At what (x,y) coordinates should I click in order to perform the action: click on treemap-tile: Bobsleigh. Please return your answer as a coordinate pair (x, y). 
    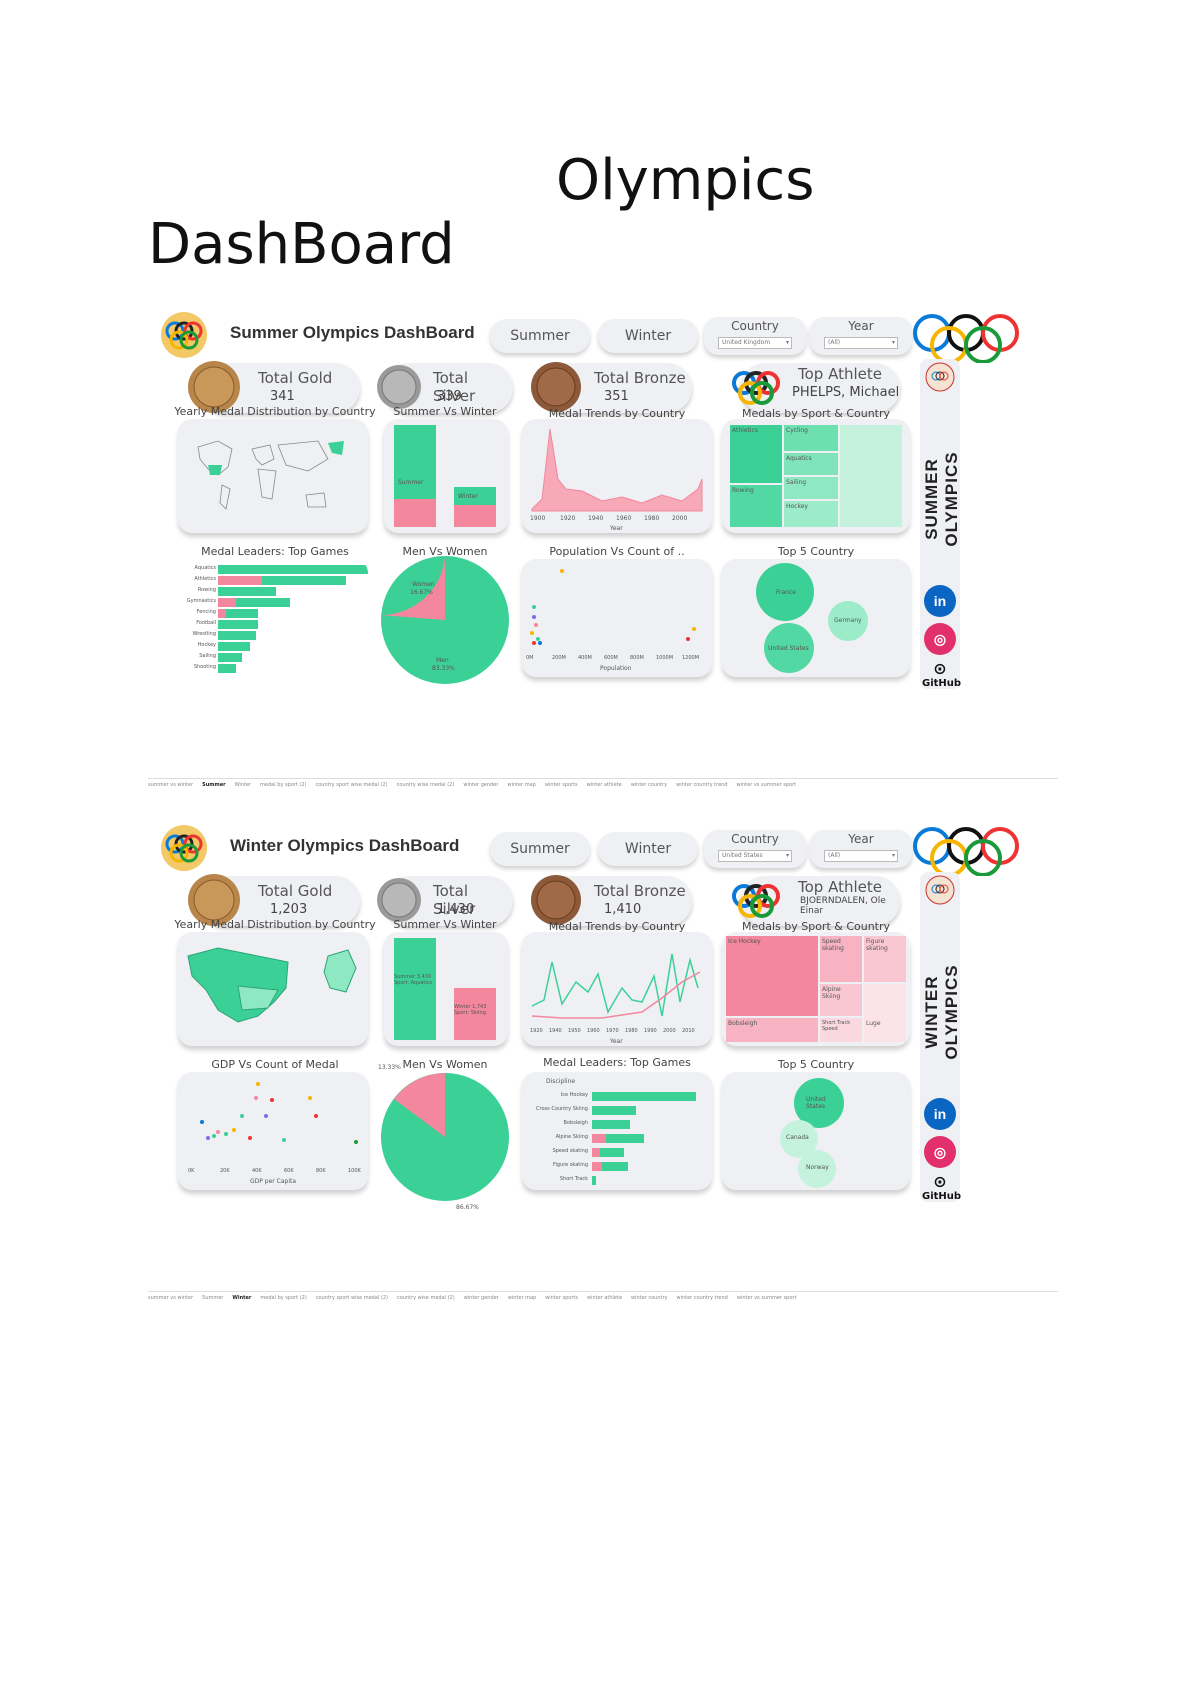
    Looking at the image, I should click on (772, 1030).